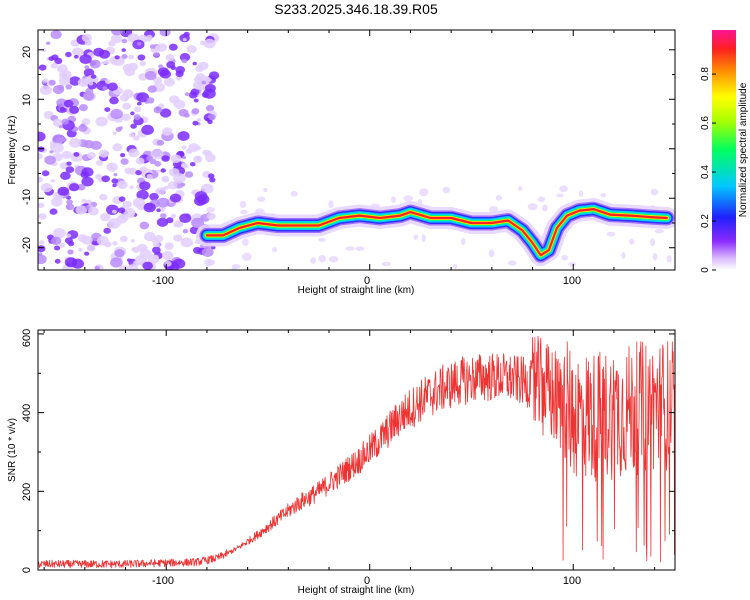 This screenshot has width=750, height=600. I want to click on top-x-tick-label-100: 100, so click(572, 281).